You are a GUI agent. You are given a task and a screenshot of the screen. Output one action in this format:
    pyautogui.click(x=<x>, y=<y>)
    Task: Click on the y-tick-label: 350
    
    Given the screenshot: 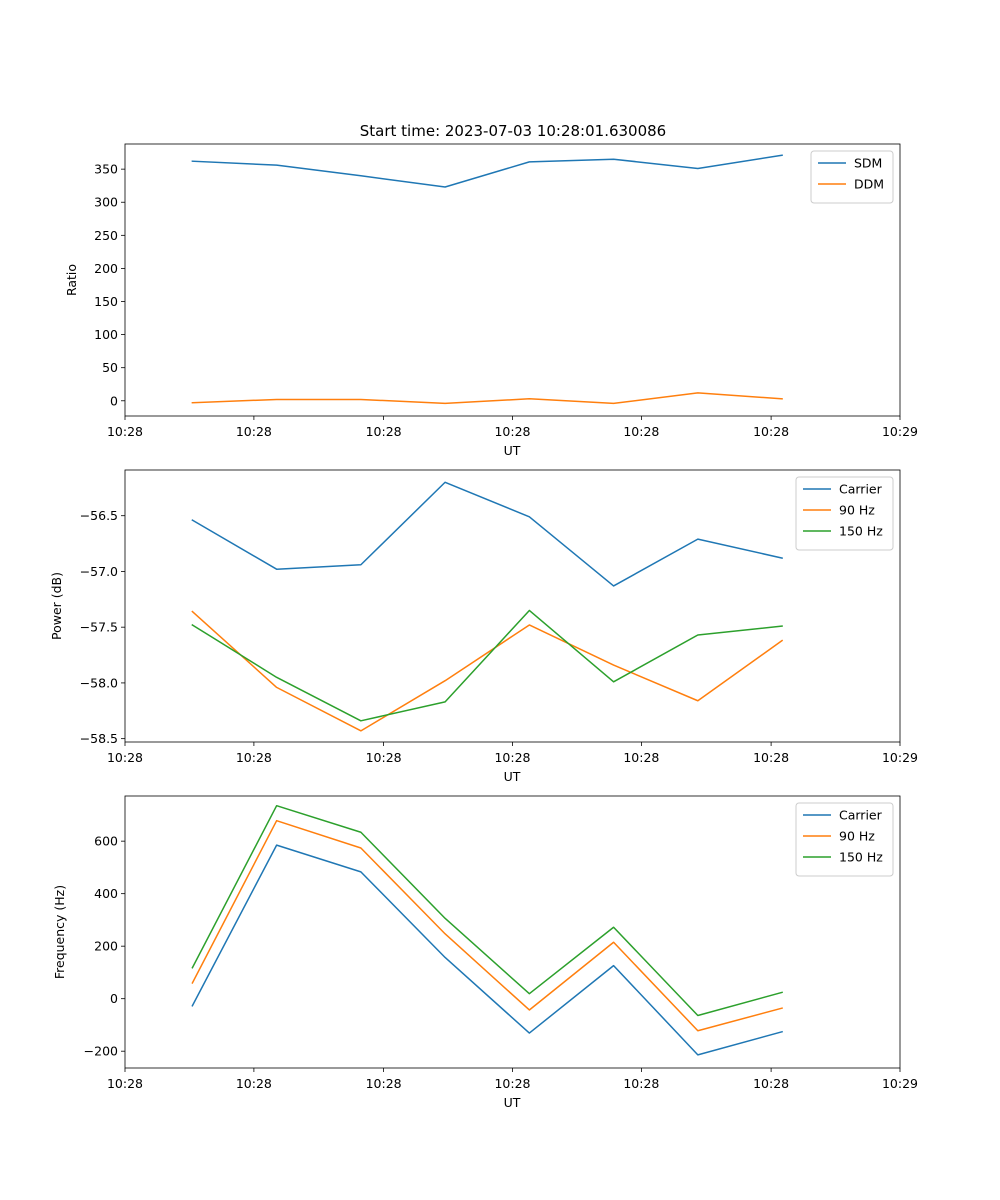 What is the action you would take?
    pyautogui.click(x=106, y=169)
    